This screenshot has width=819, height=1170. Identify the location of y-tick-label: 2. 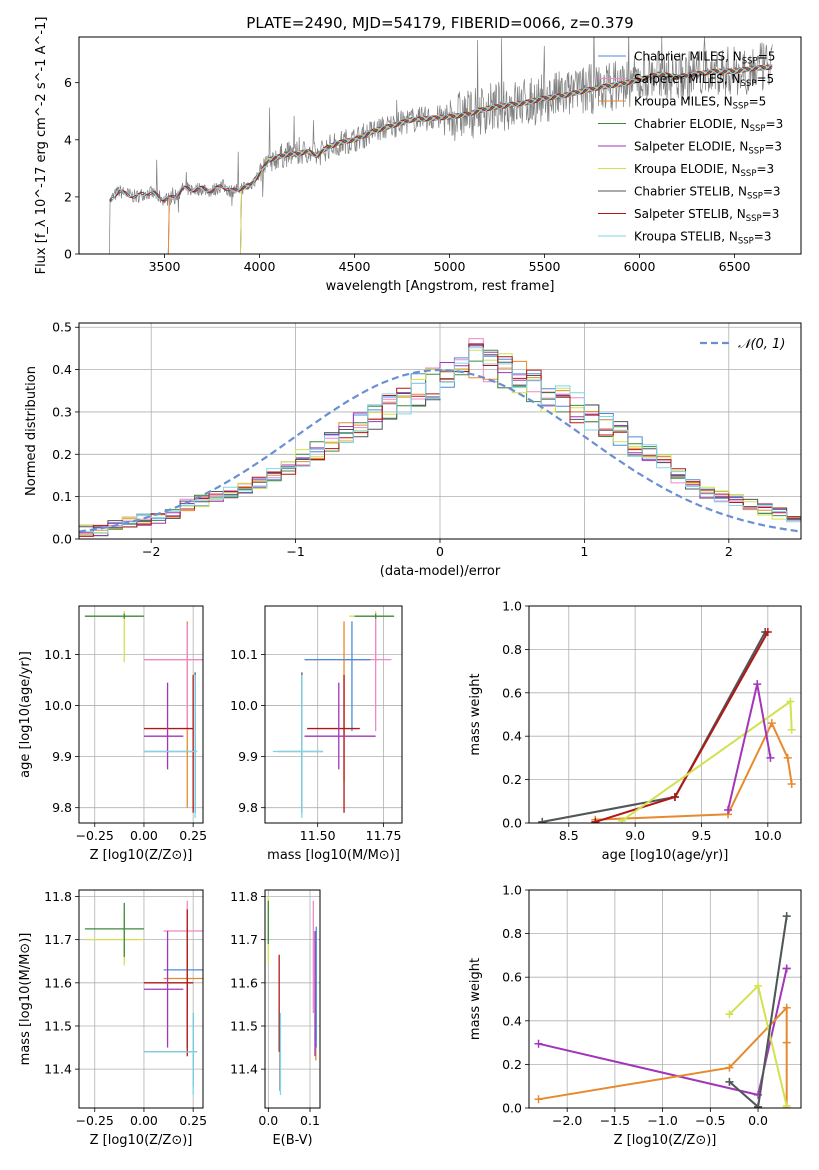
(68, 196).